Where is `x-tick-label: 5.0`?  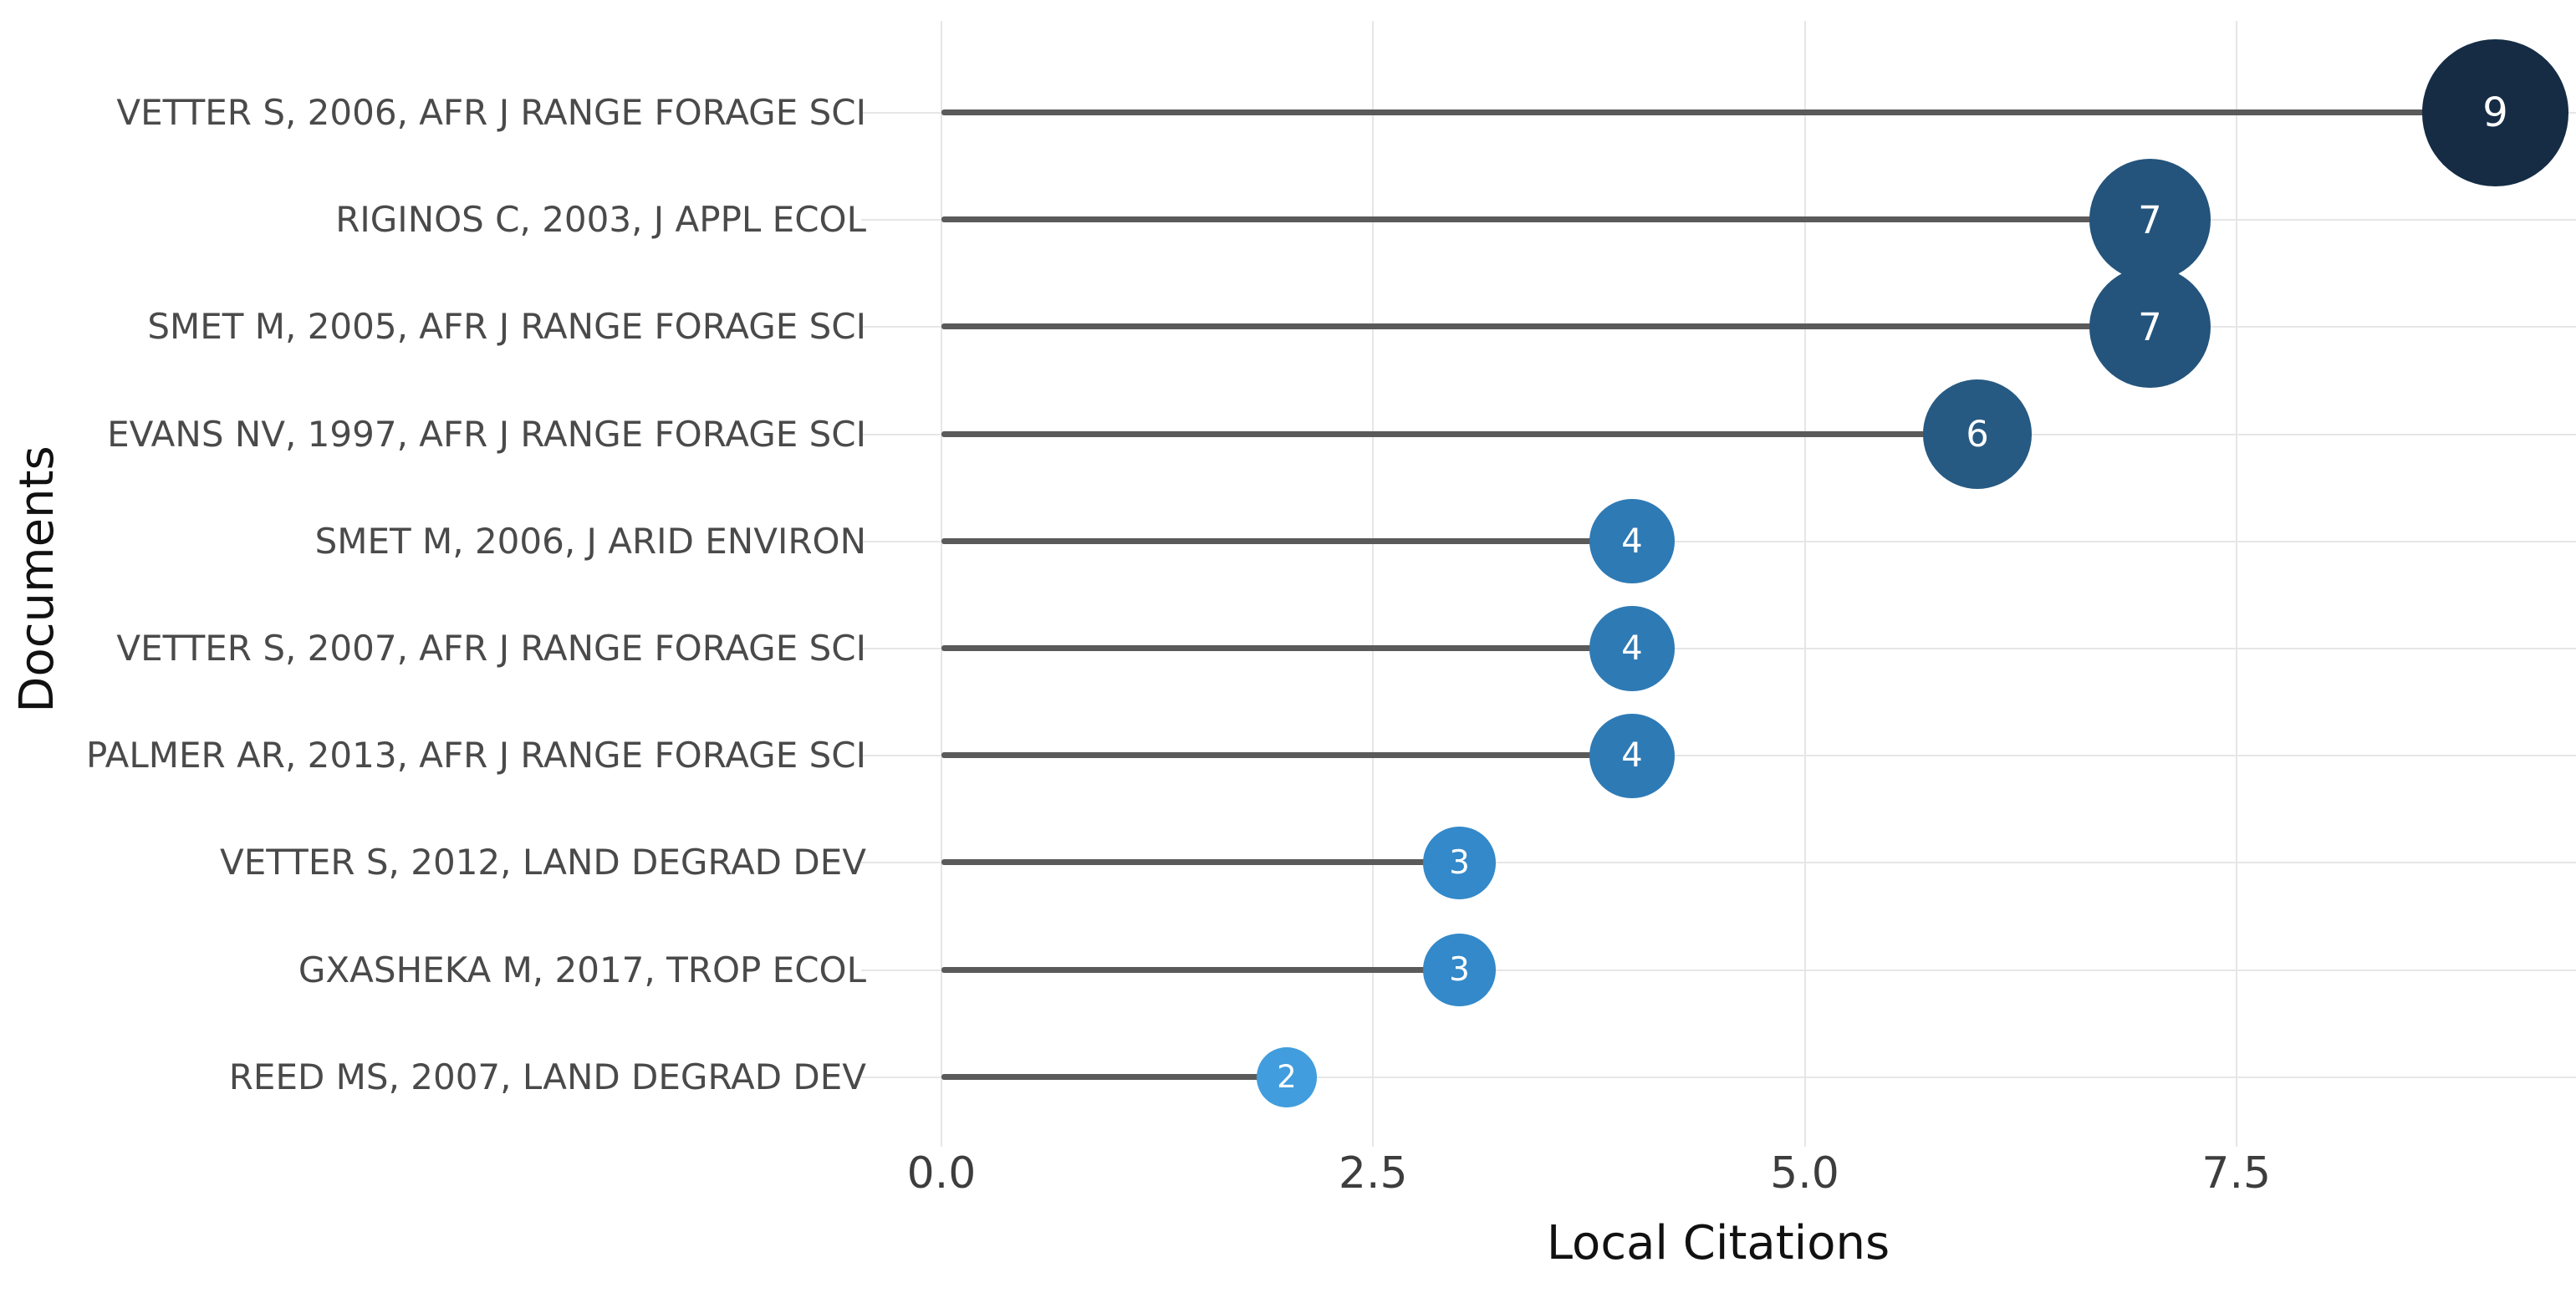
x-tick-label: 5.0 is located at coordinates (1805, 1173).